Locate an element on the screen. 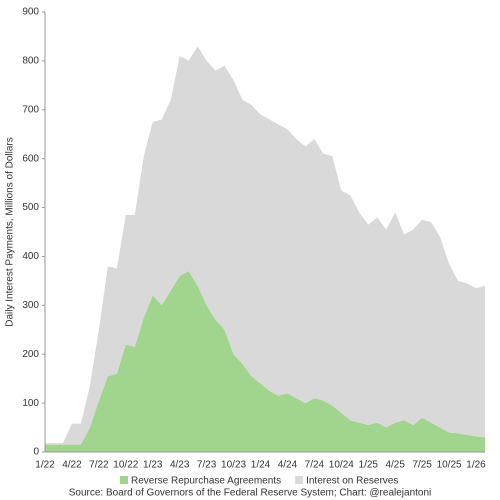 The width and height of the screenshot is (500, 500). x-tick-label: 4/25 is located at coordinates (395, 465).